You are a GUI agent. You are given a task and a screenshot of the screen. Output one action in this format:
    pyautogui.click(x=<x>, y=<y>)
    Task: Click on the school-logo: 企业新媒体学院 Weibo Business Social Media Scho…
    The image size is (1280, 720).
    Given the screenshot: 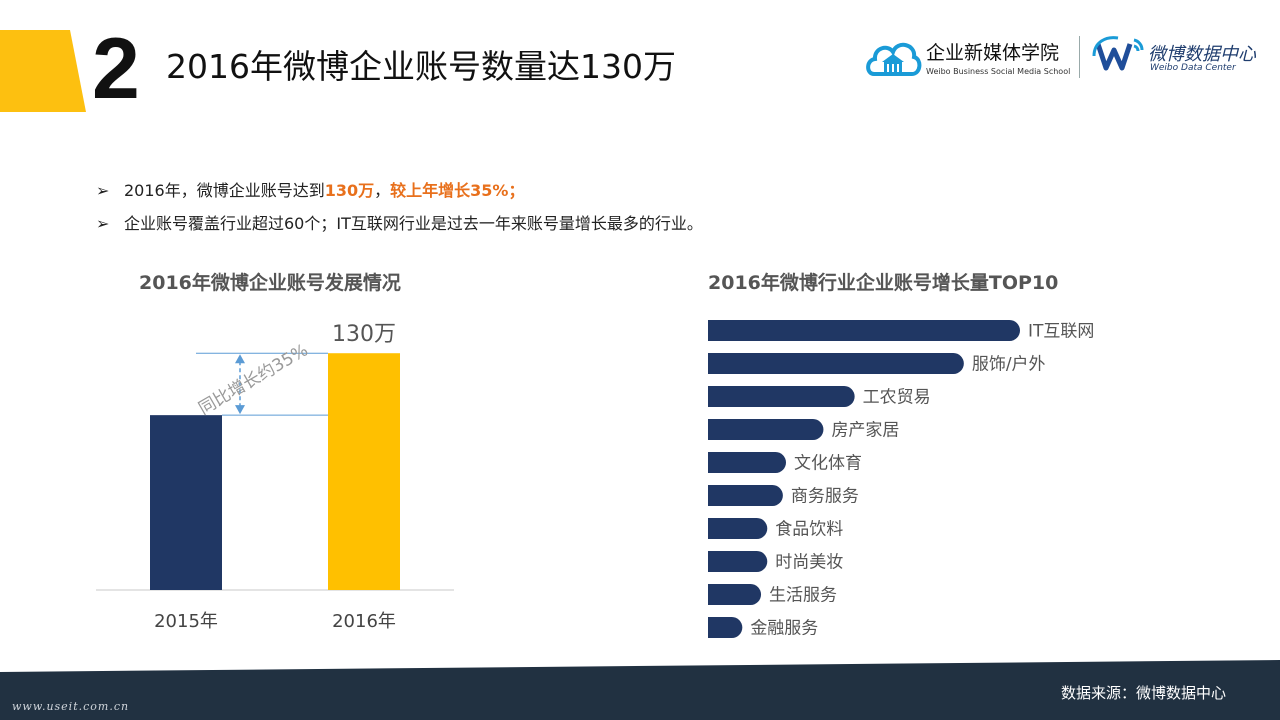 What is the action you would take?
    pyautogui.click(x=967, y=57)
    